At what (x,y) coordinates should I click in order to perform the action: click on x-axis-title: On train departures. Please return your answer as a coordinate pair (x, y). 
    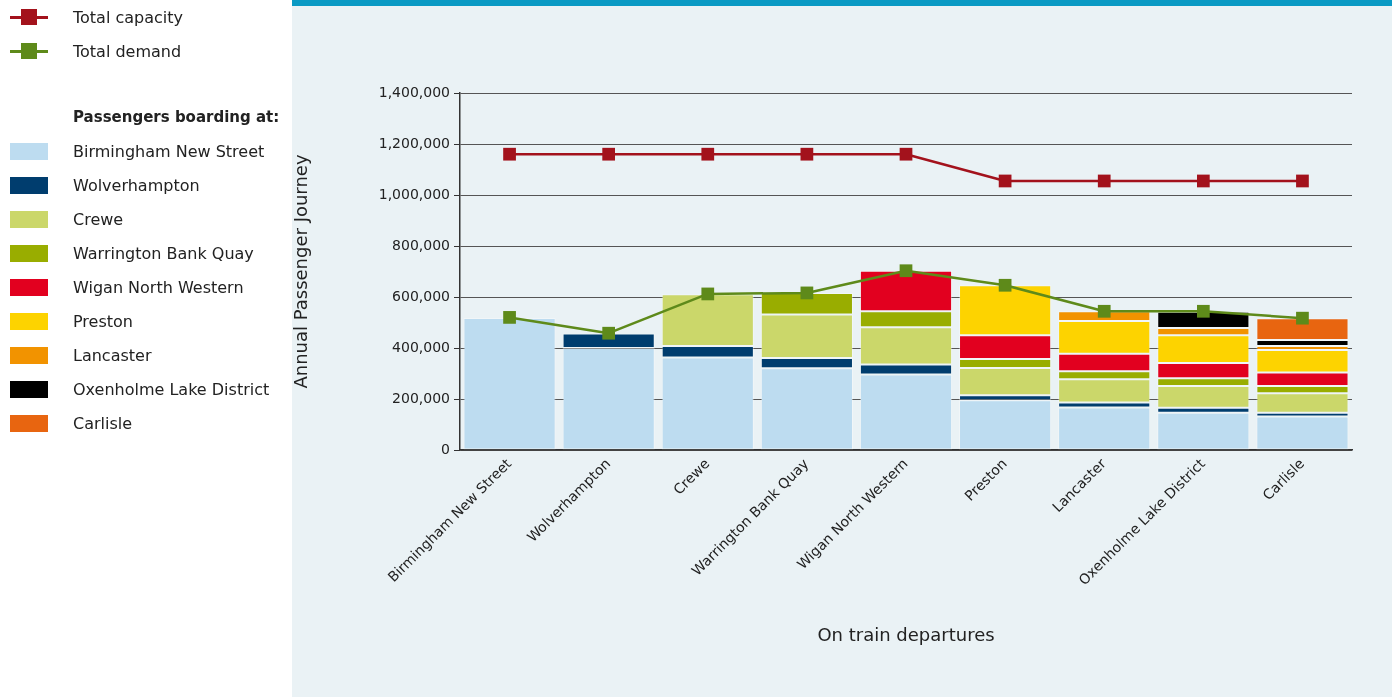
    Looking at the image, I should click on (906, 634).